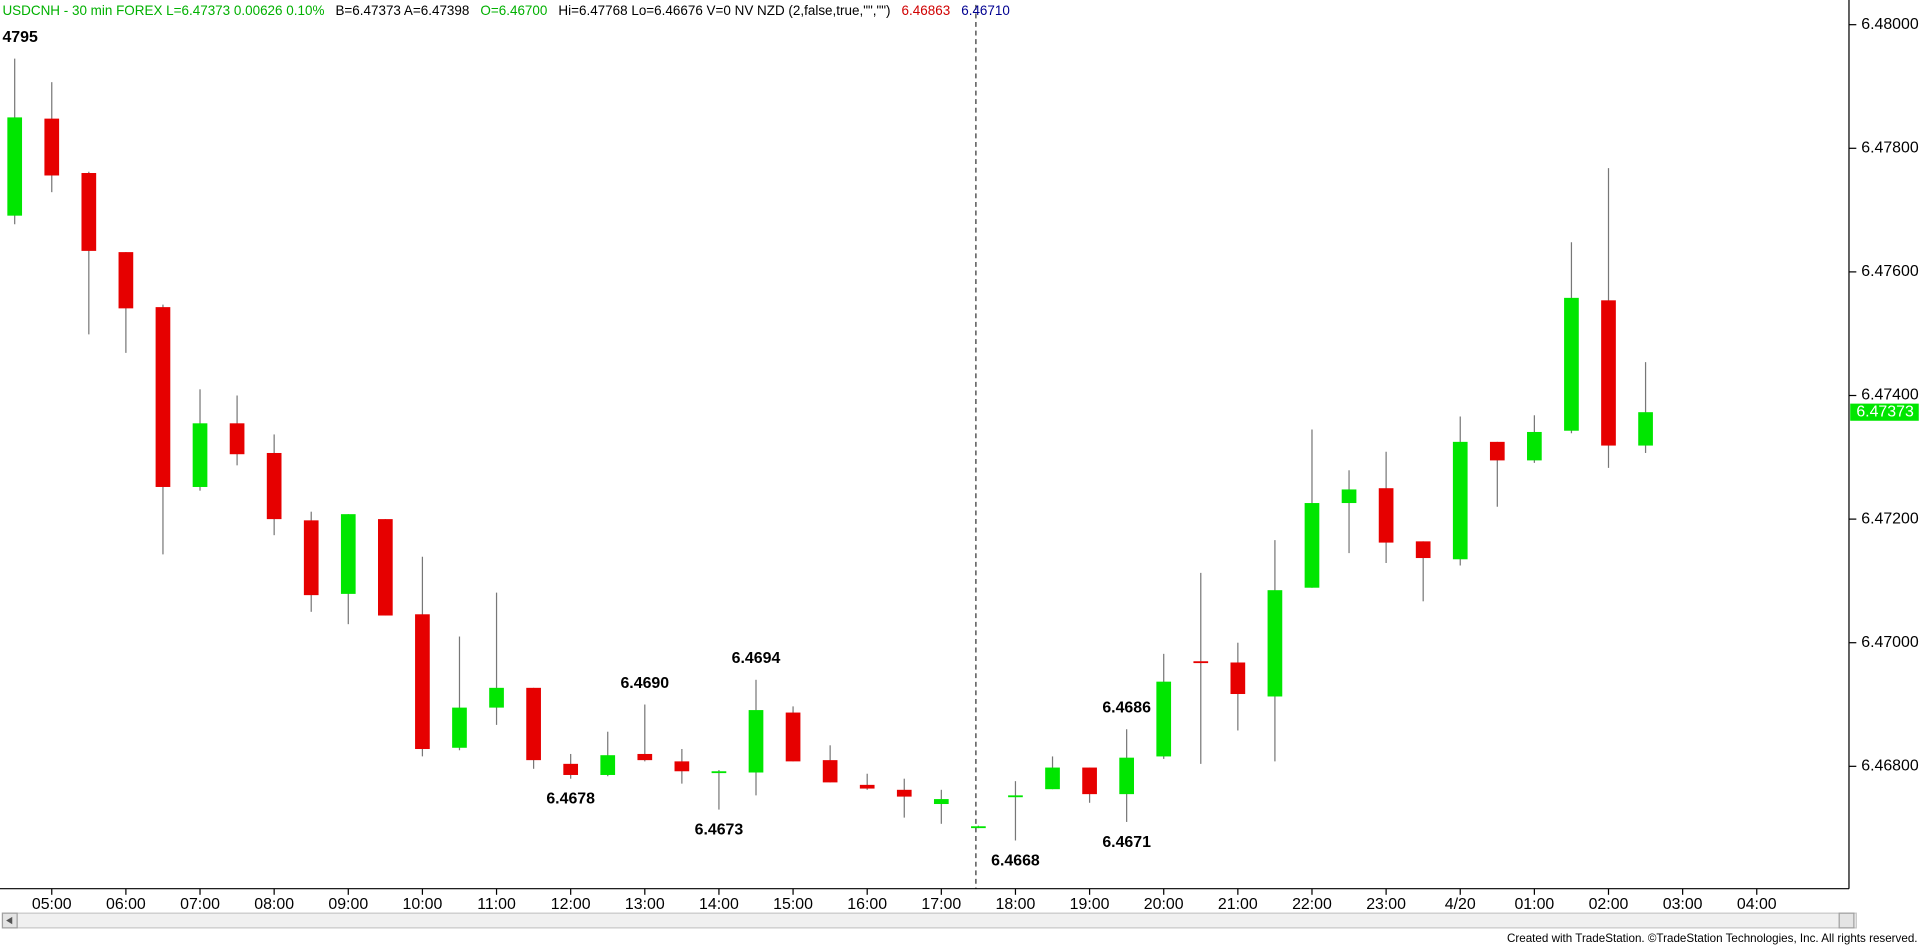  I want to click on x-tick-label: 13:00, so click(645, 904).